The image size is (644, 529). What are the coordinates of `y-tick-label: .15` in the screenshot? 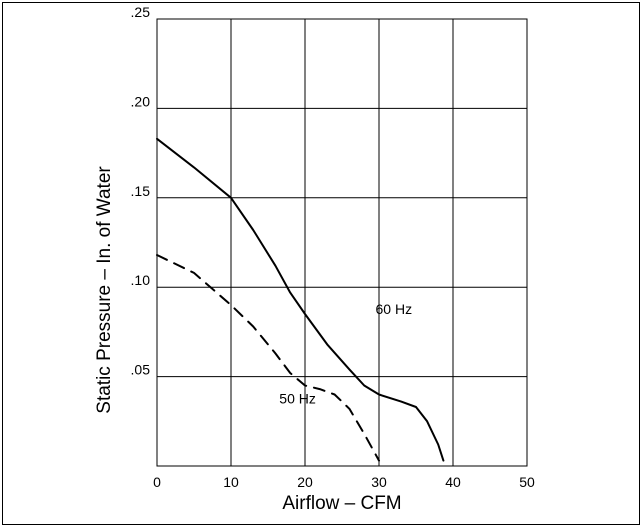 It's located at (141, 191).